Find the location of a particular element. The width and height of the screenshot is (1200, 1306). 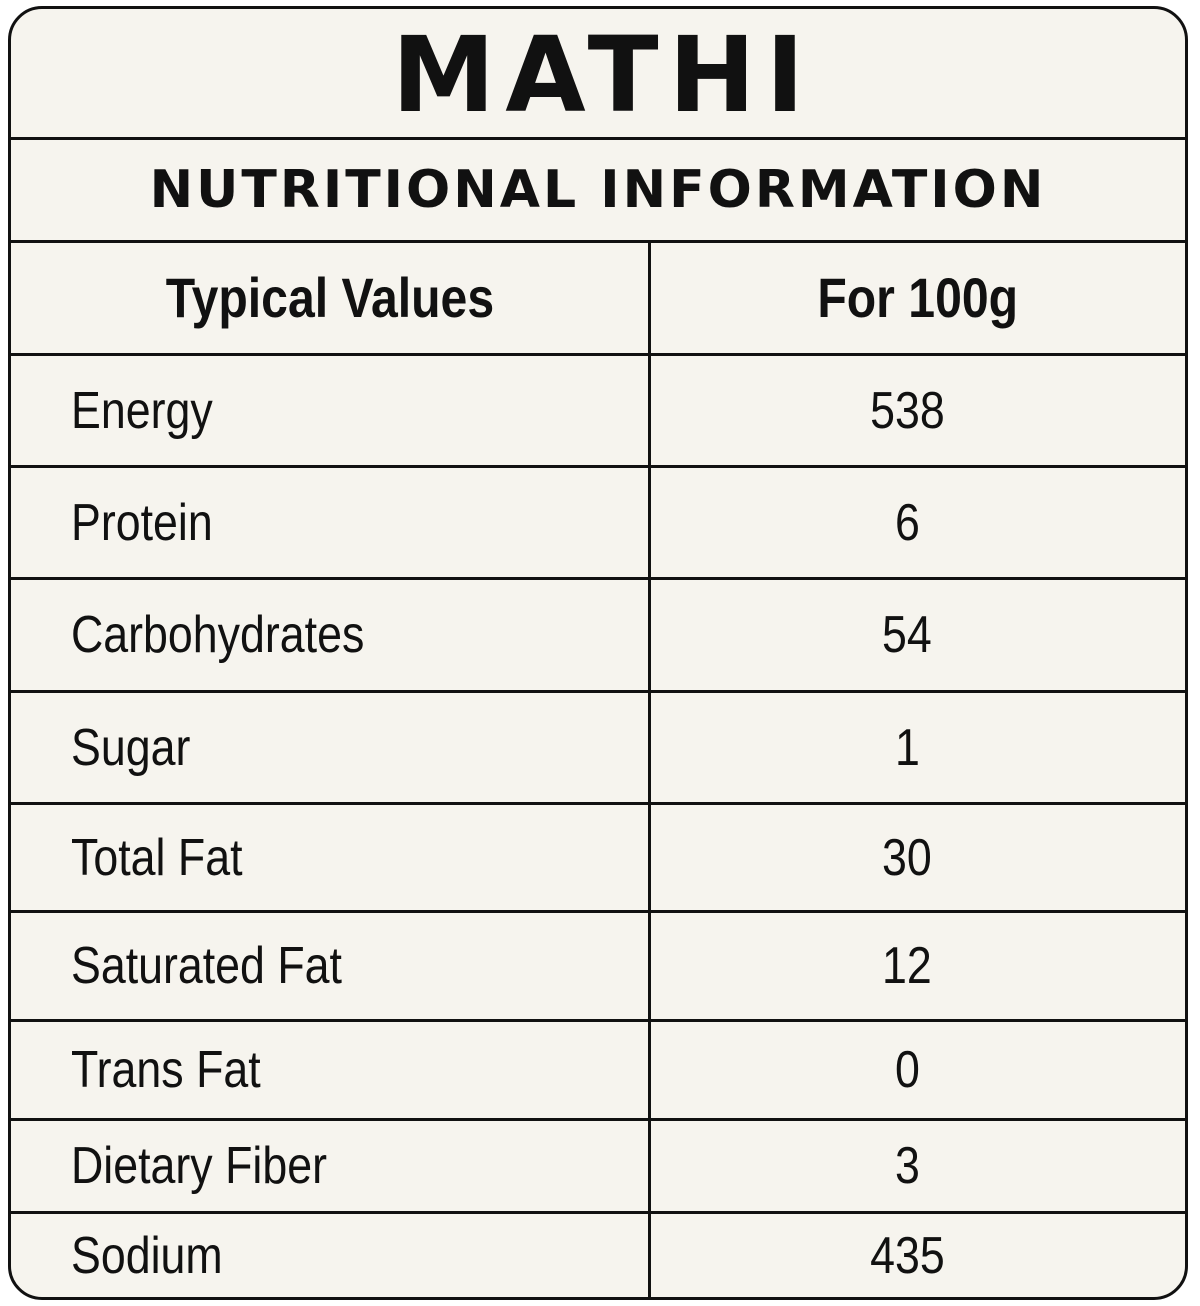

row-value: 538 is located at coordinates (907, 410).